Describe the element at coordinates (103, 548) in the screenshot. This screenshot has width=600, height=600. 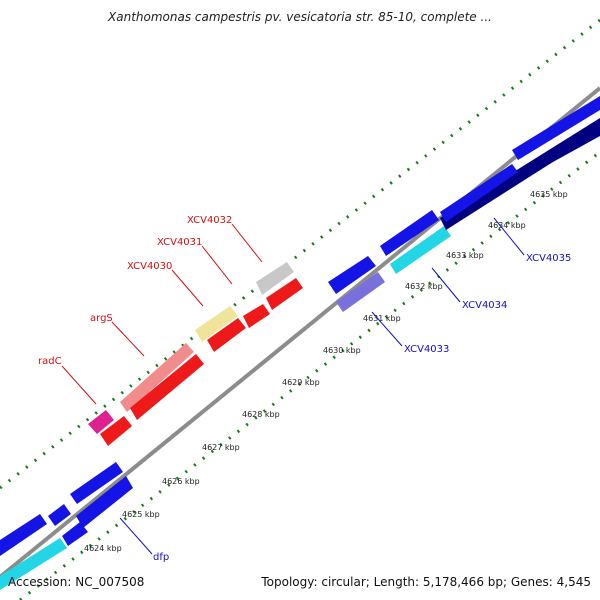
I see `tick-label: 4624 kbp` at that location.